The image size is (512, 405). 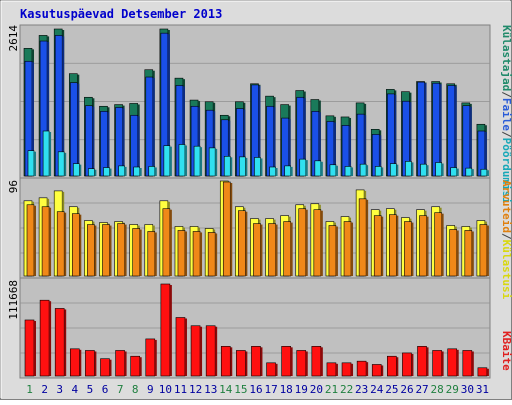 I want to click on day-label-17: 17, so click(x=270, y=389).